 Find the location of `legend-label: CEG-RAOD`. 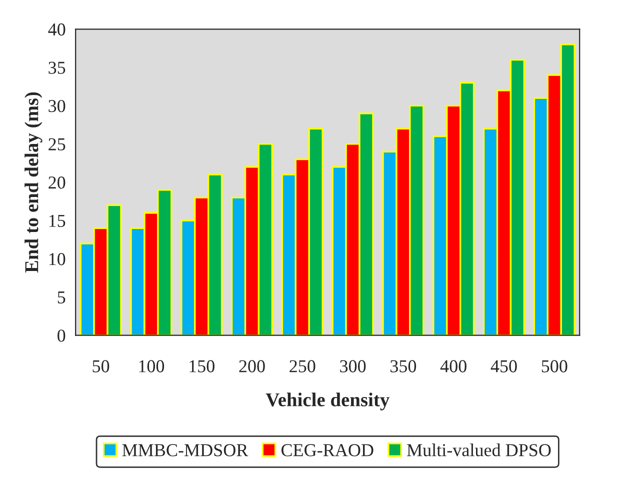

legend-label: CEG-RAOD is located at coordinates (327, 450).